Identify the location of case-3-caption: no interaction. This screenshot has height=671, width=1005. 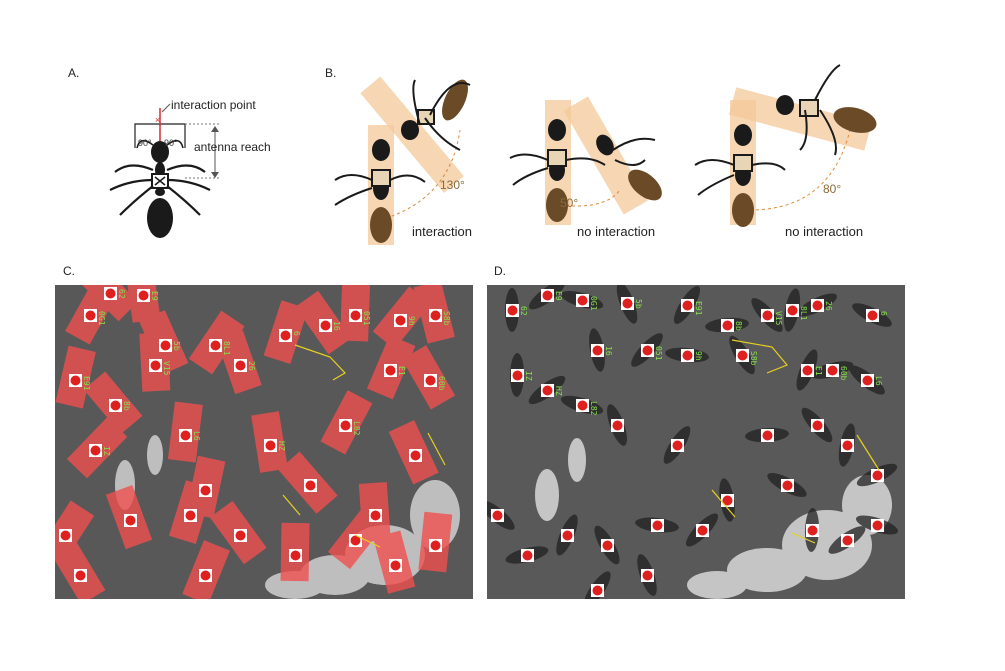
(824, 231).